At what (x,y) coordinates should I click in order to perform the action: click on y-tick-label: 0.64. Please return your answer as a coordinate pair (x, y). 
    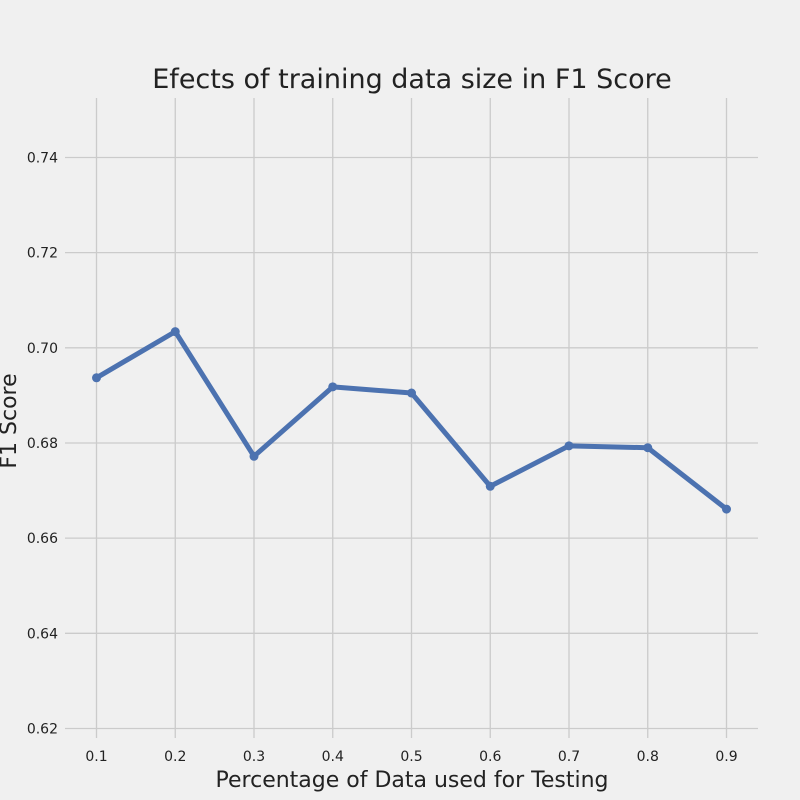
    Looking at the image, I should click on (42, 634).